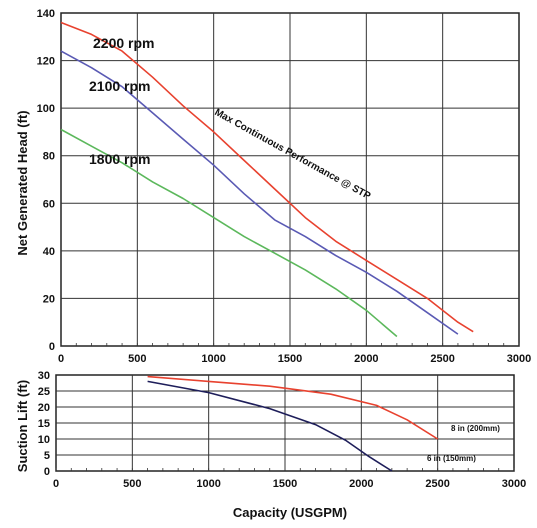 This screenshot has height=528, width=537. I want to click on head-x-tick-2500: 2500, so click(442, 359).